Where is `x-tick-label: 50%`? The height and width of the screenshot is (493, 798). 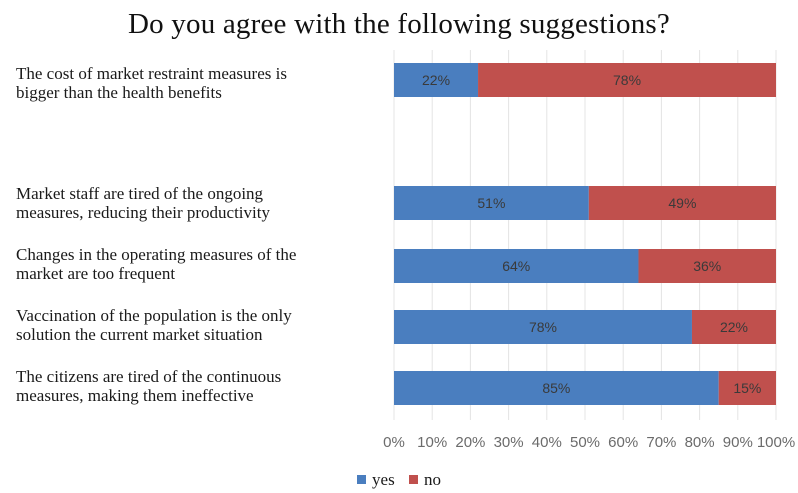 x-tick-label: 50% is located at coordinates (585, 442).